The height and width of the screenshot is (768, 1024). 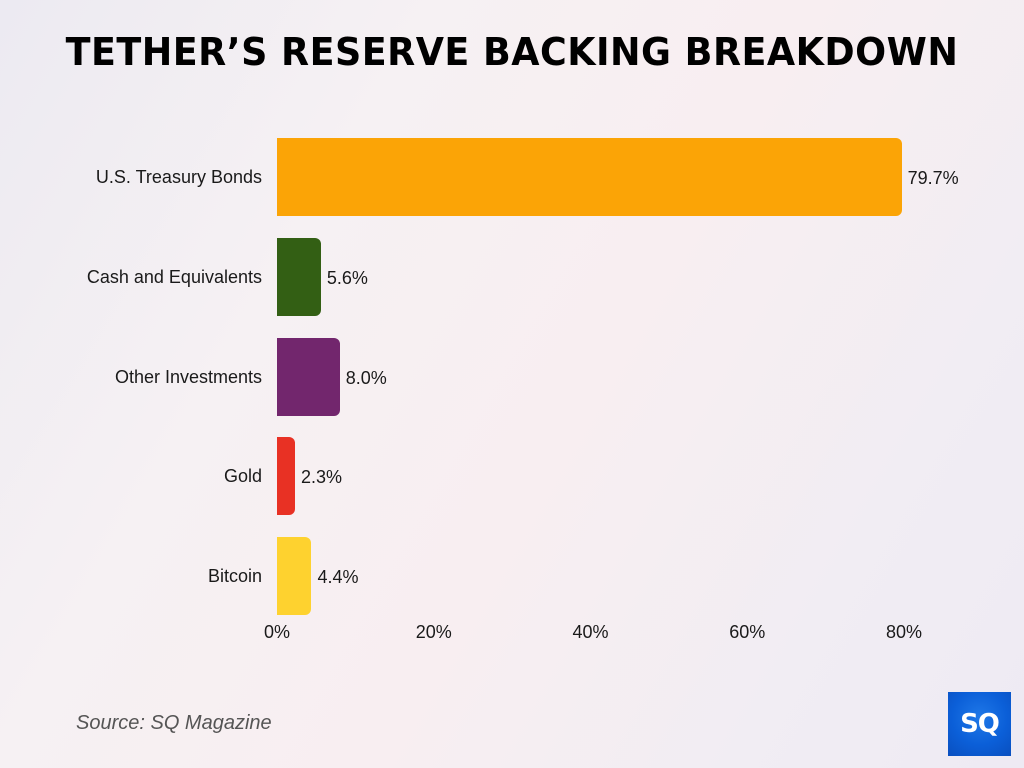 I want to click on category-label: Other Investments, so click(x=188, y=377).